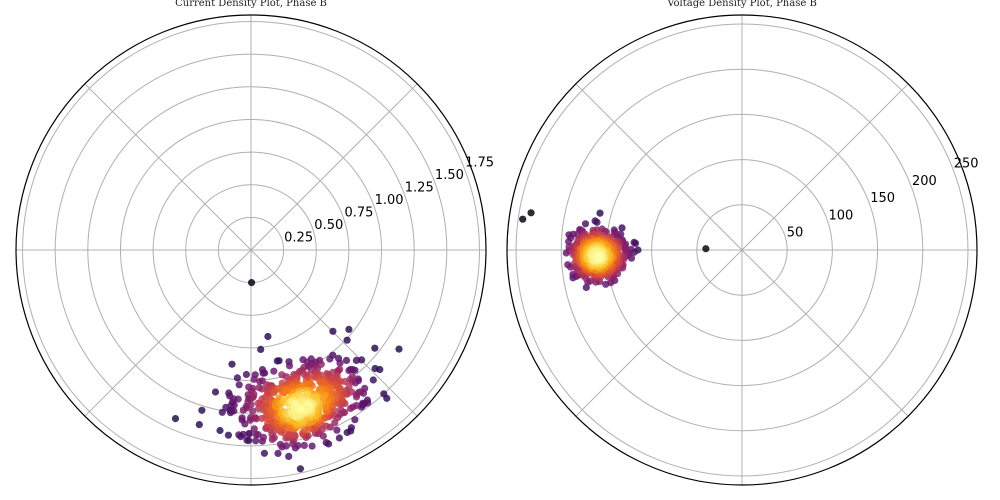 Image resolution: width=1000 pixels, height=500 pixels. I want to click on current-rtick-label: 1.00, so click(389, 200).